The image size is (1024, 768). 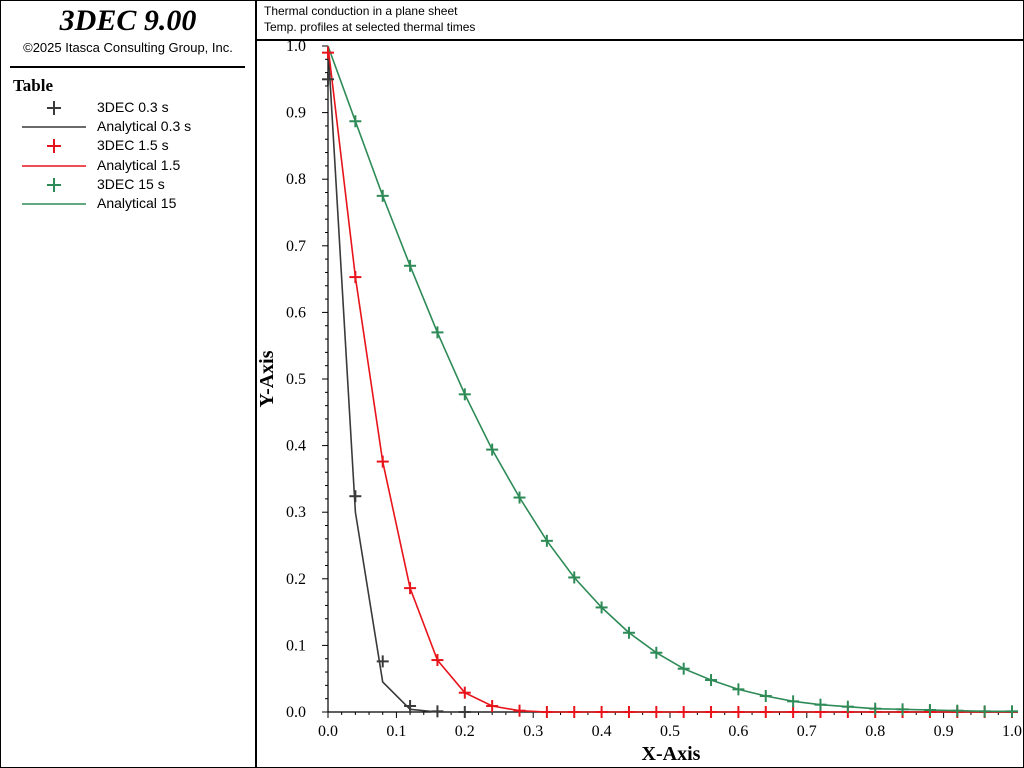 What do you see at coordinates (296, 113) in the screenshot?
I see `y-tick-label: 0.9` at bounding box center [296, 113].